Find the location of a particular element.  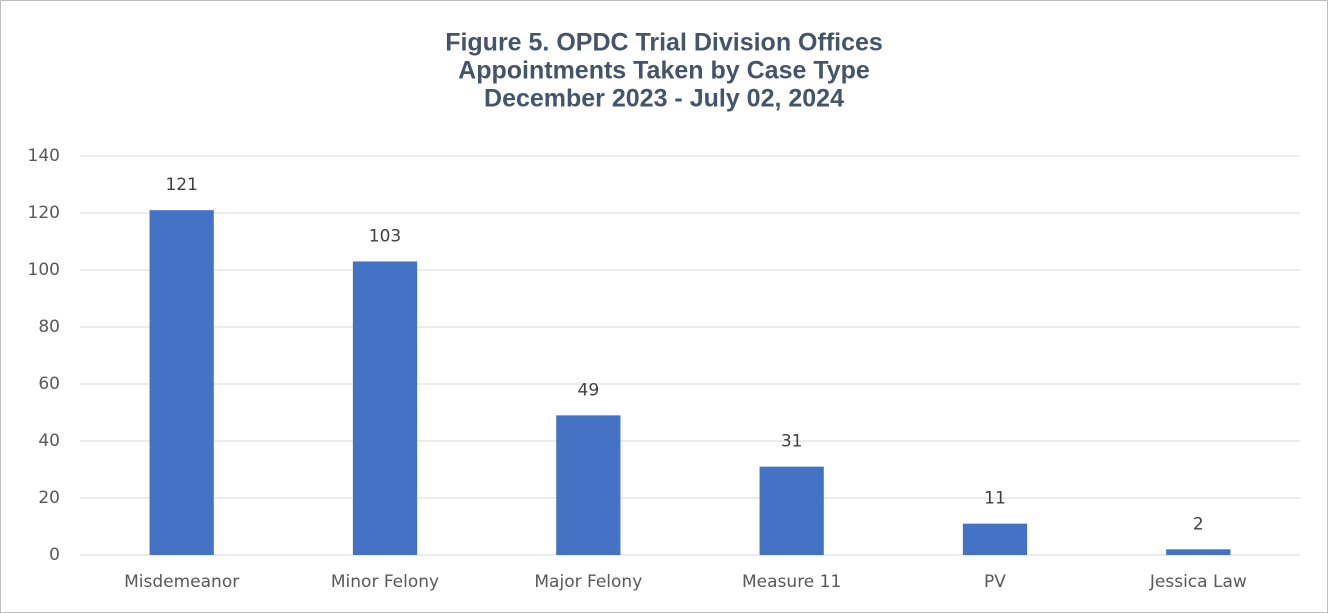

x-tick-label: Measure 11 is located at coordinates (791, 582).